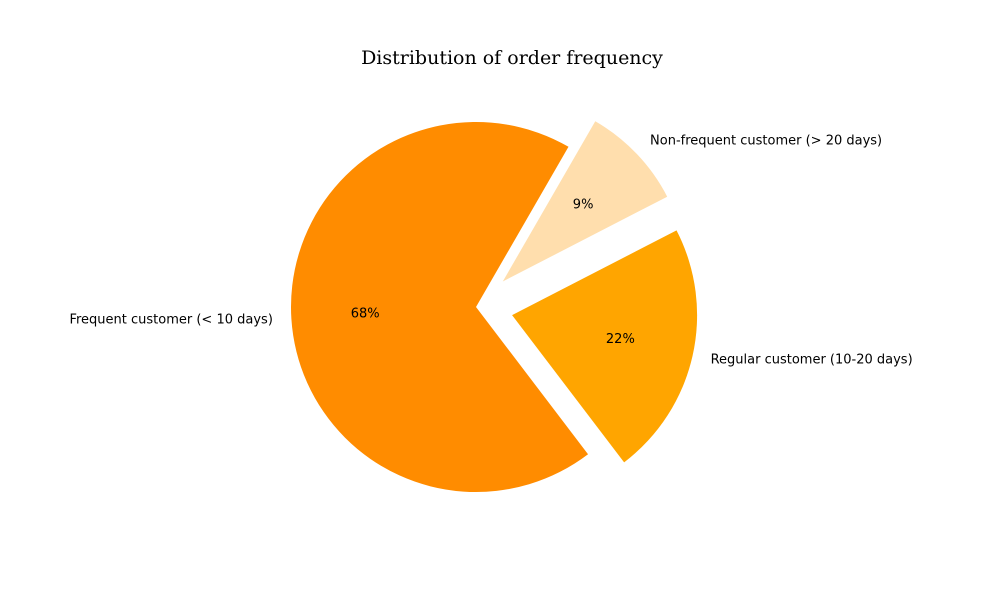 The image size is (1000, 600). Describe the element at coordinates (365, 314) in the screenshot. I see `pie-percent-label-frequent: 68%` at that location.